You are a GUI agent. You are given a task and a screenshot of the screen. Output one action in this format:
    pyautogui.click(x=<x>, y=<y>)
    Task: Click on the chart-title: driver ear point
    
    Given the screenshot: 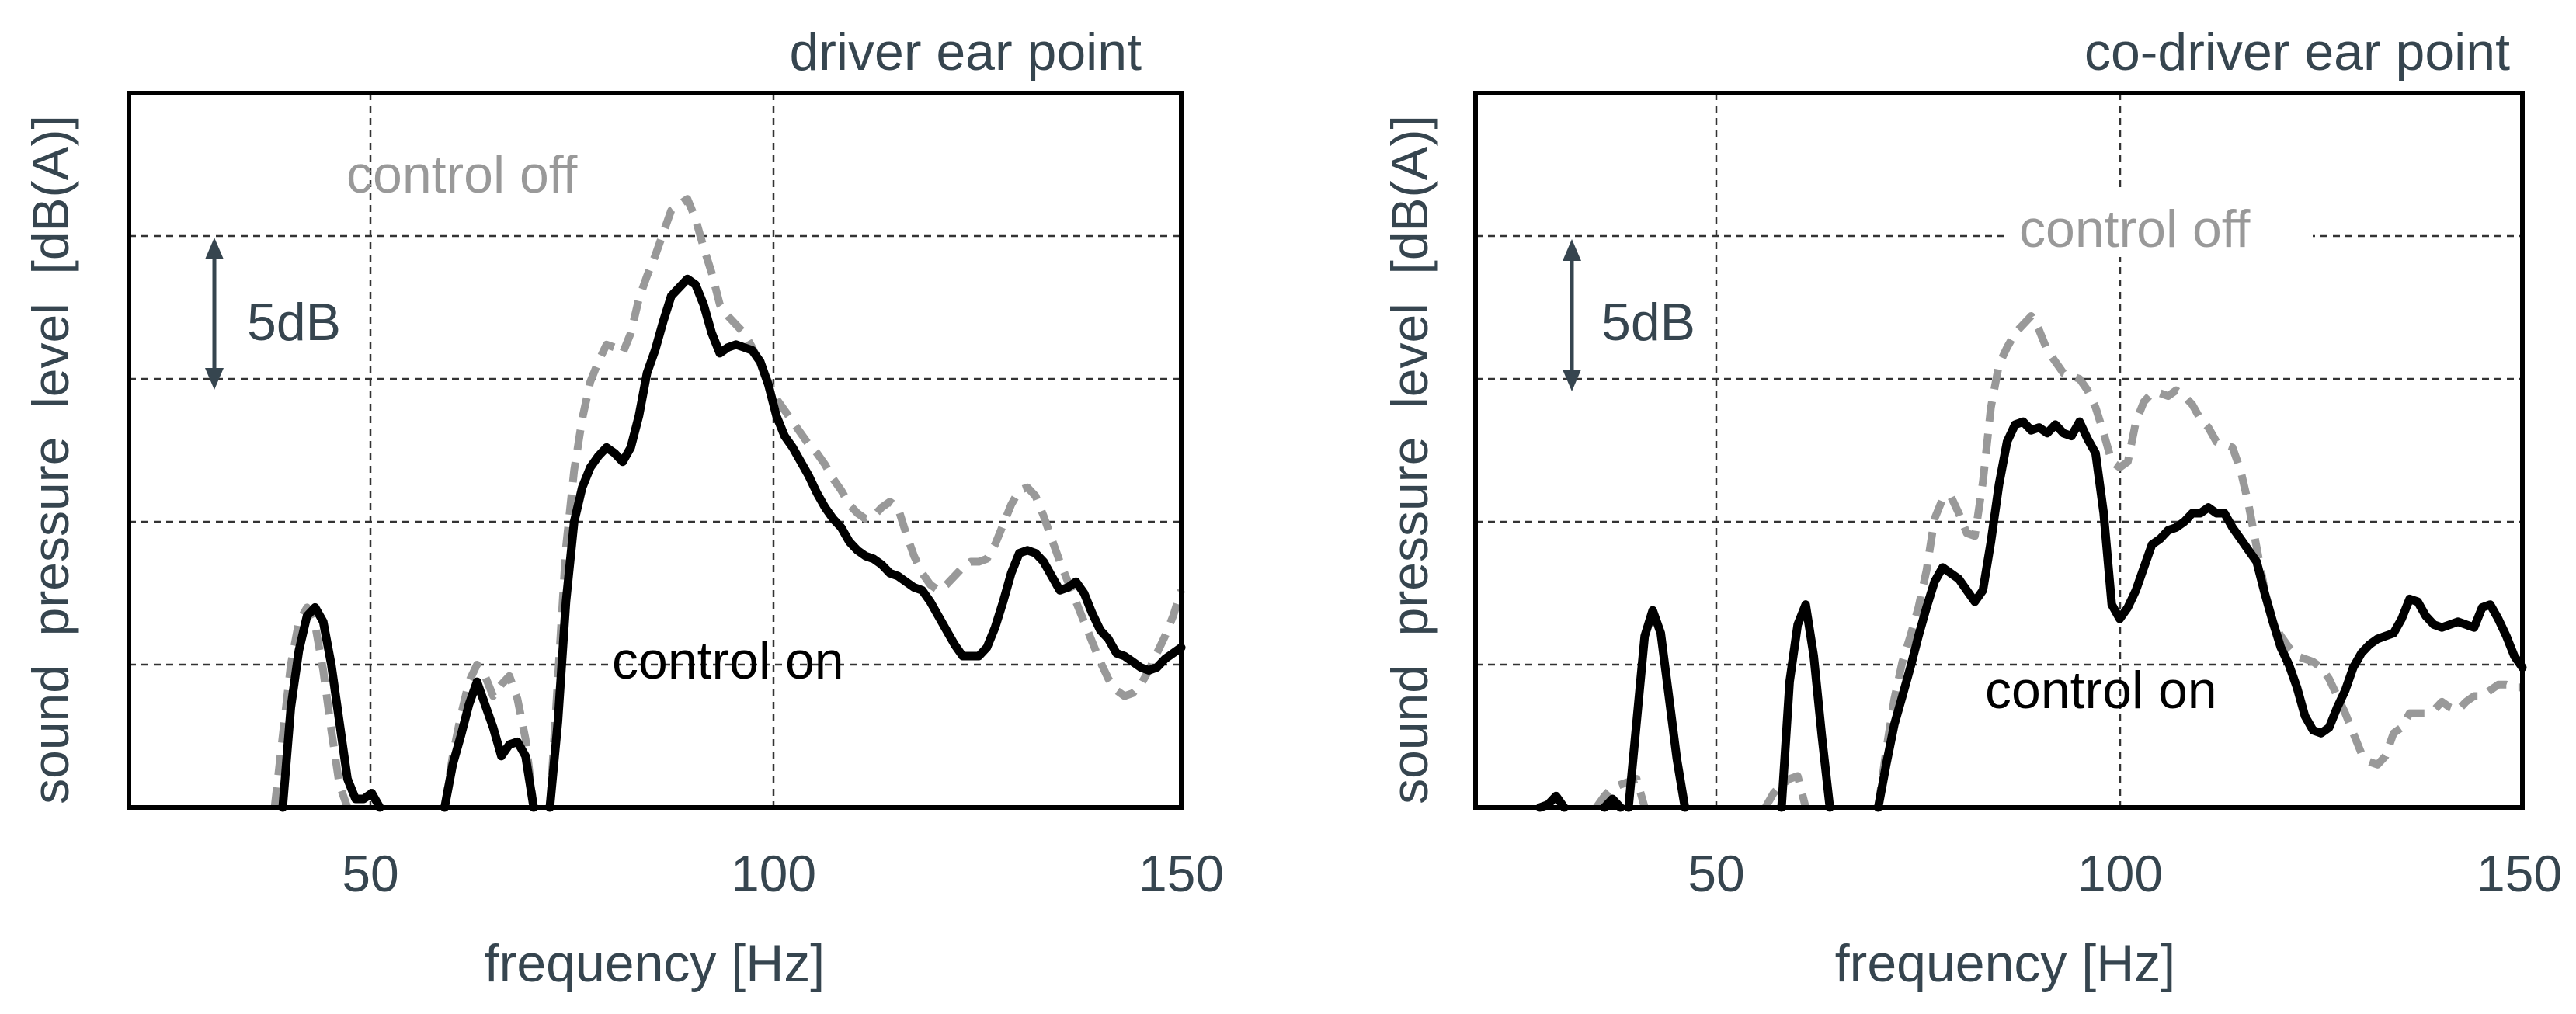 What is the action you would take?
    pyautogui.click(x=965, y=52)
    